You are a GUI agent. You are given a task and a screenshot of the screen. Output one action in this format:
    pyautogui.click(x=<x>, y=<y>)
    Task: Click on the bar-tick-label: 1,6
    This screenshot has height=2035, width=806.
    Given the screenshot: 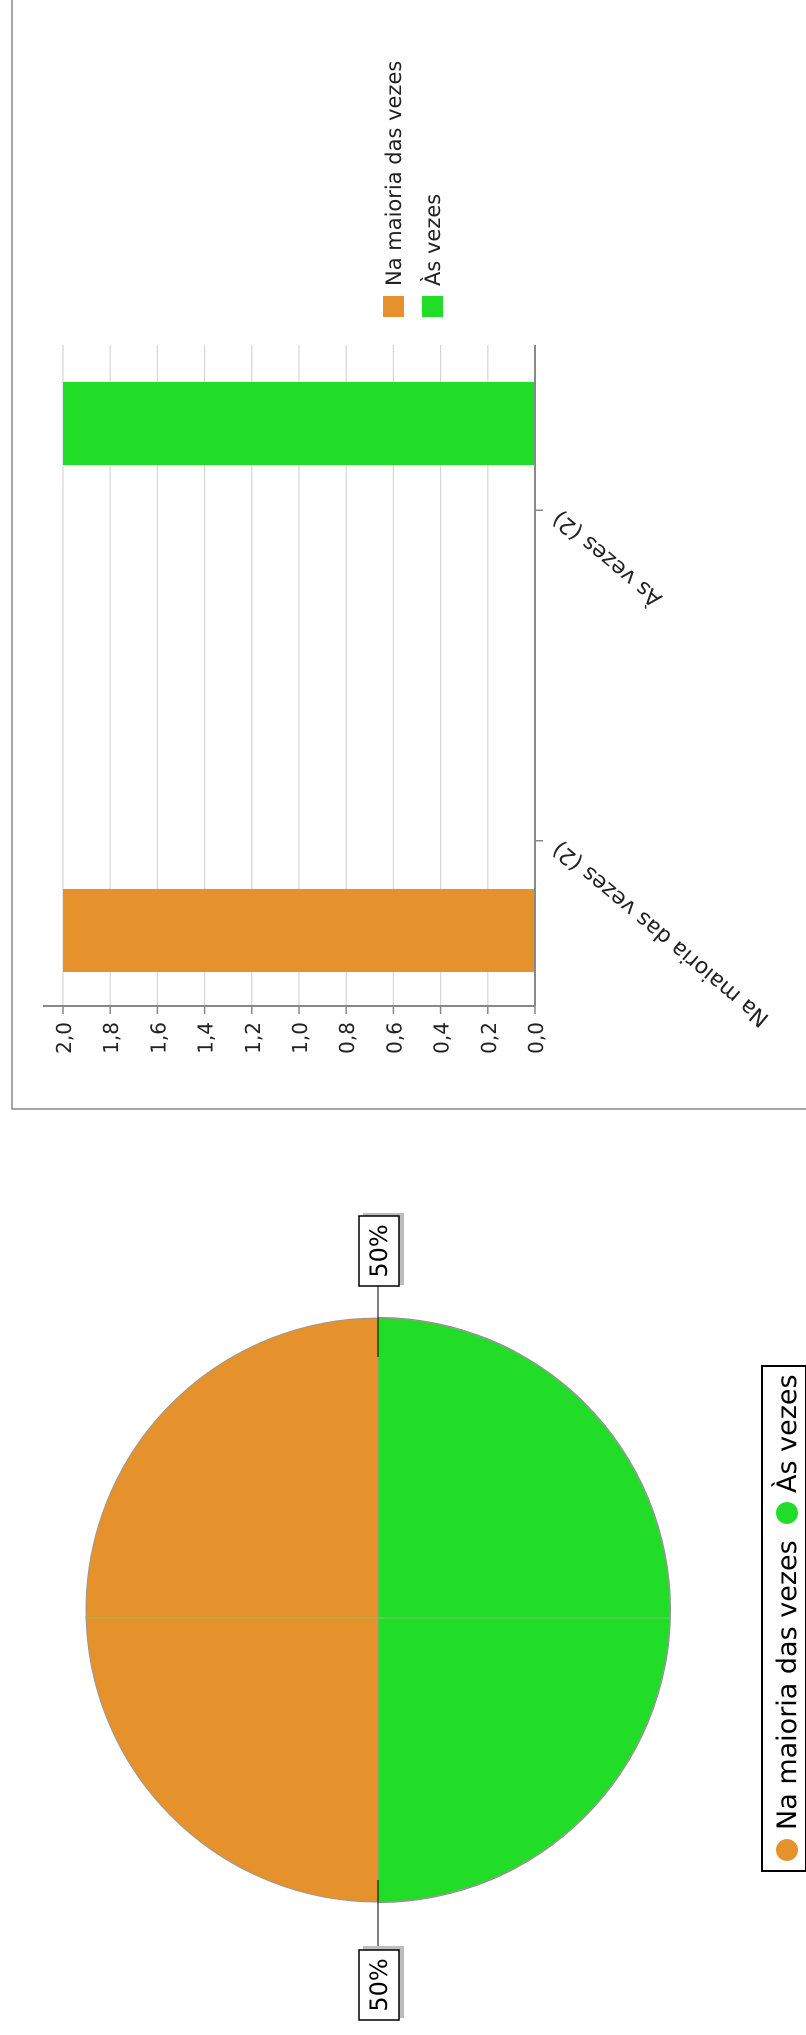 What is the action you would take?
    pyautogui.click(x=158, y=1038)
    